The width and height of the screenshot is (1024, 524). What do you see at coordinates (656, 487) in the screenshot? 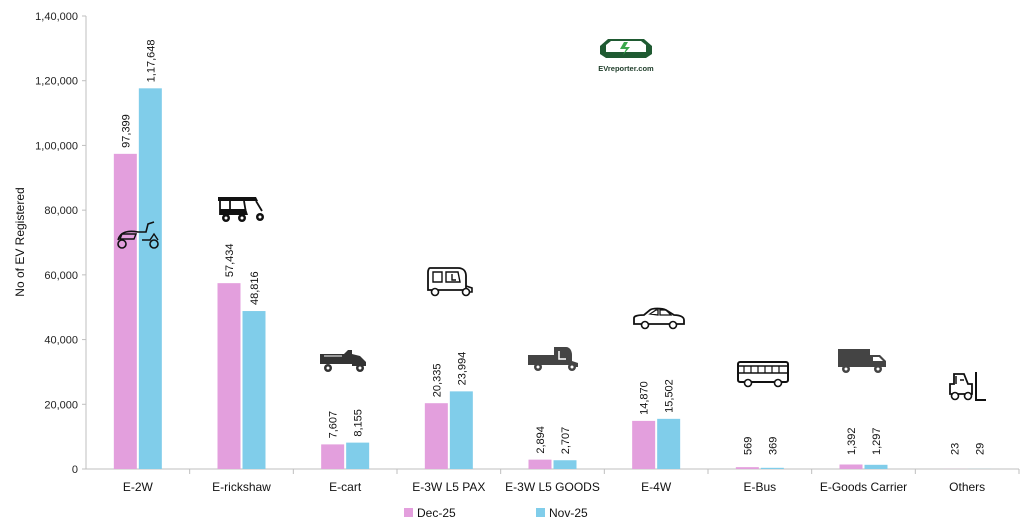
I see `category-label: E-4W` at bounding box center [656, 487].